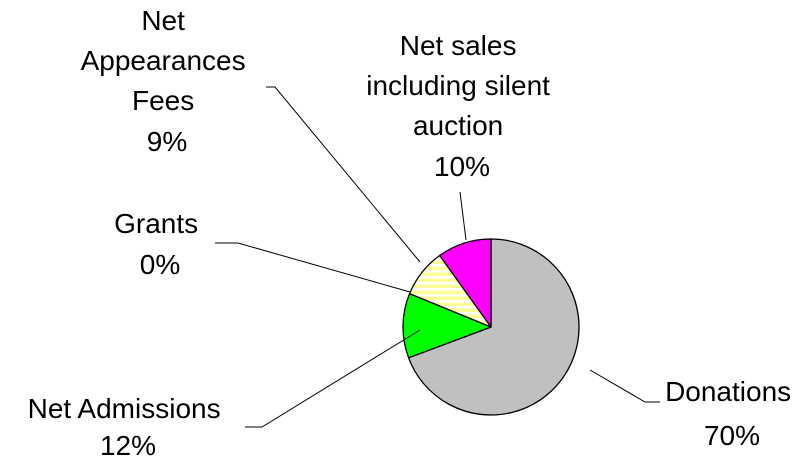 The image size is (810, 461). I want to click on net-appearances-label-line3: Fees, so click(163, 100).